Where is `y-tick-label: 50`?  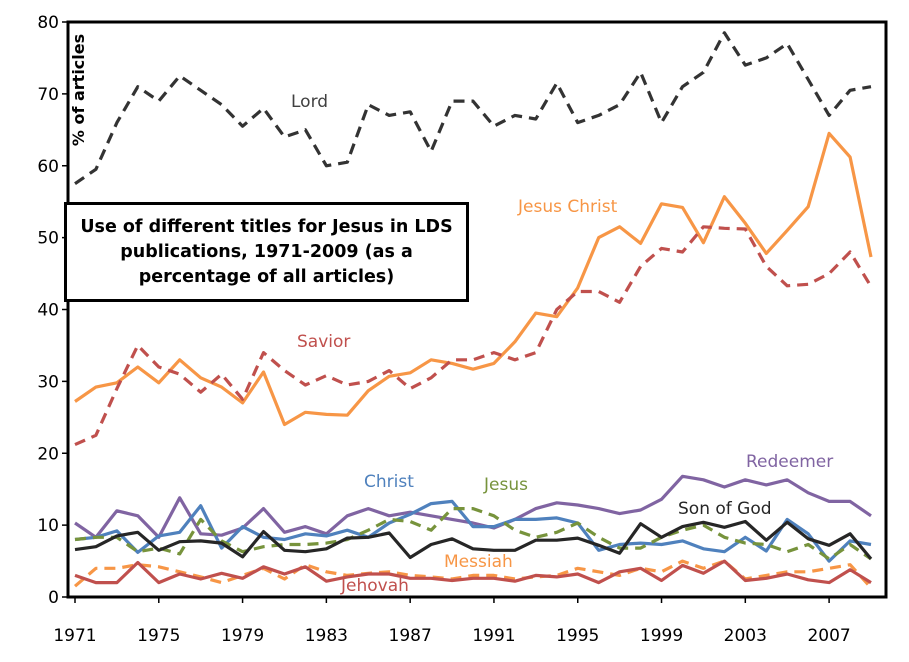
y-tick-label: 50 is located at coordinates (48, 239).